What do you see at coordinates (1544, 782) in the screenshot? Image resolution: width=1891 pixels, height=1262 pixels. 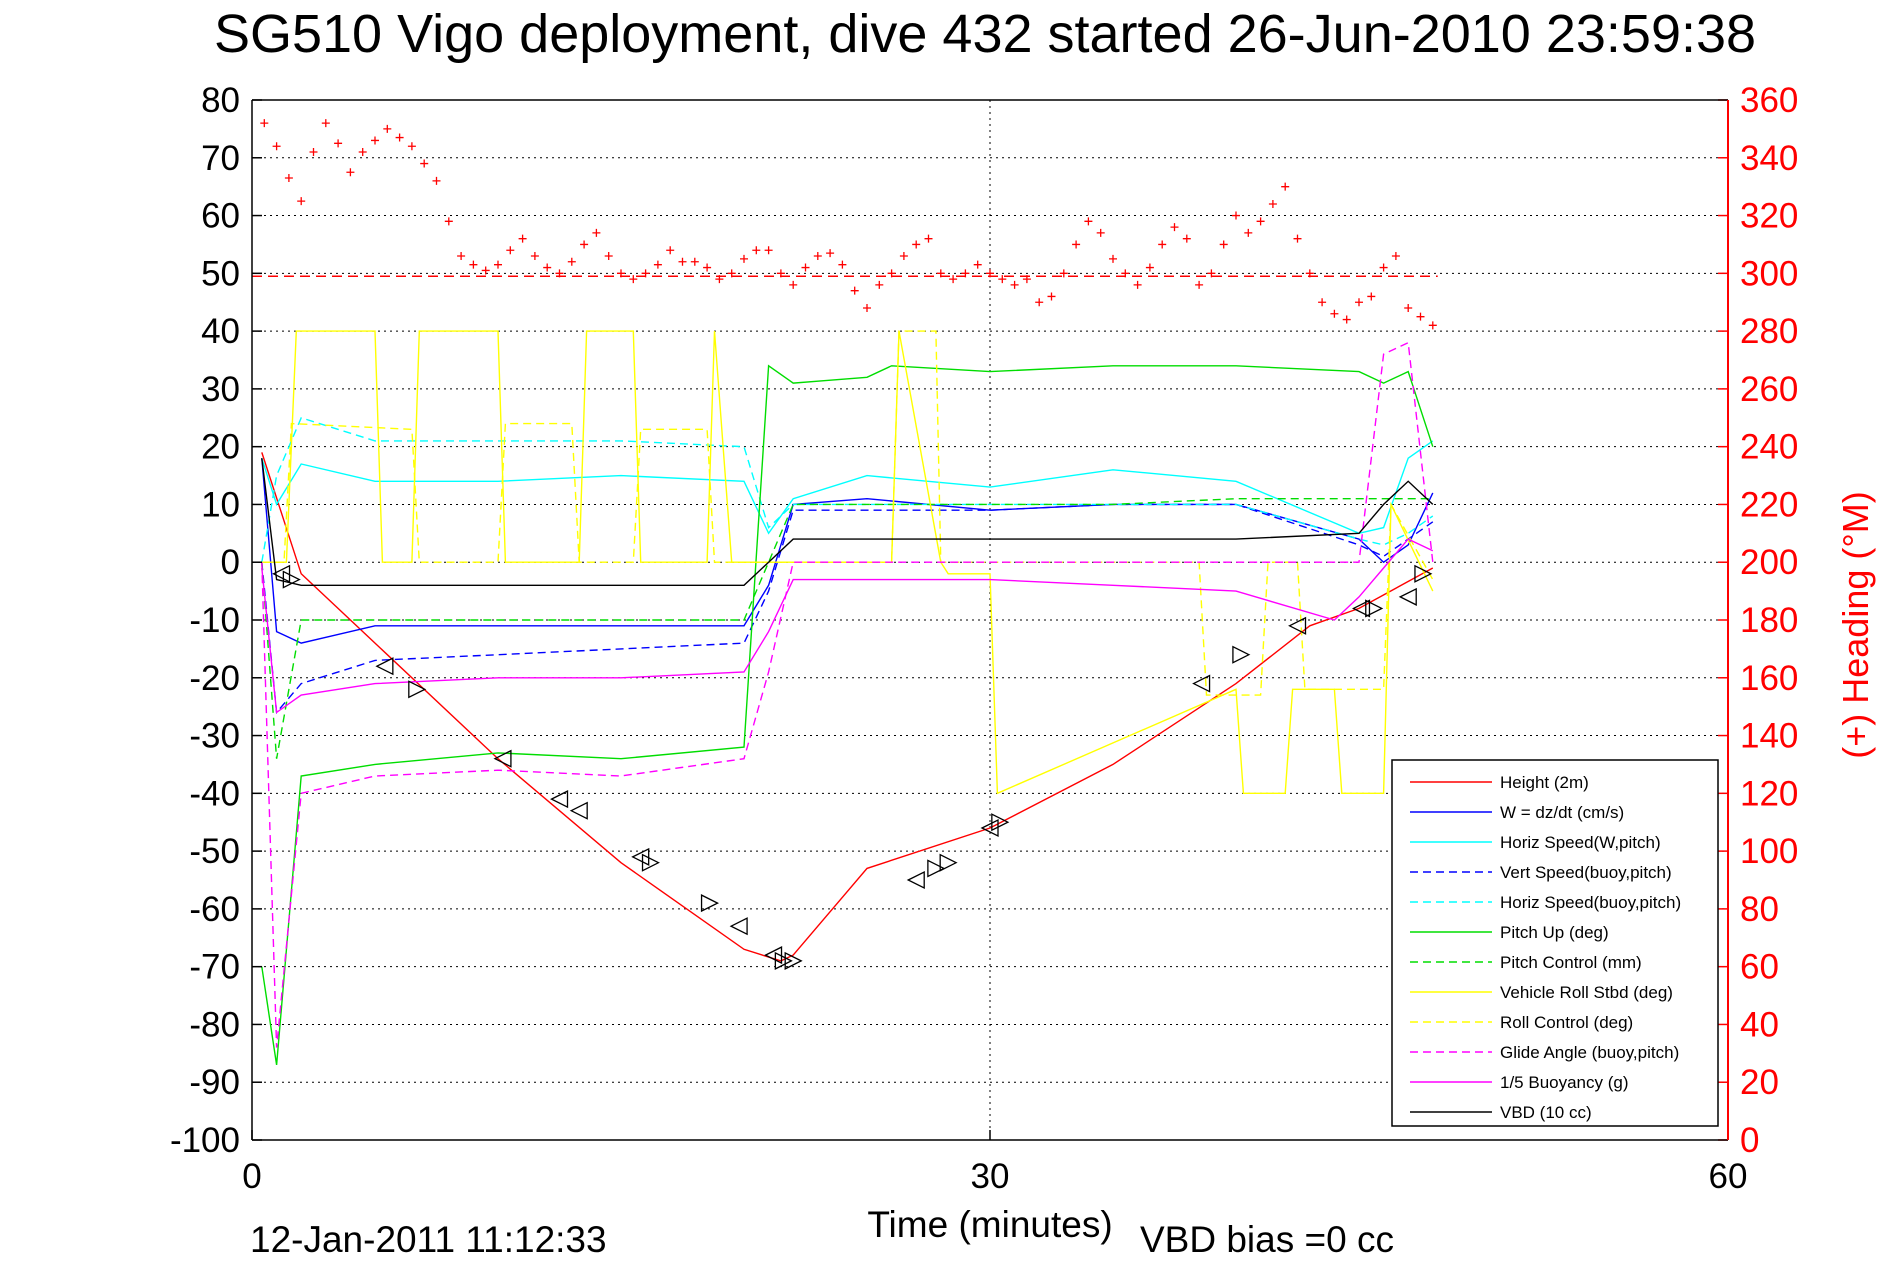 I see `legend-label-height-2m: Height (2m)` at bounding box center [1544, 782].